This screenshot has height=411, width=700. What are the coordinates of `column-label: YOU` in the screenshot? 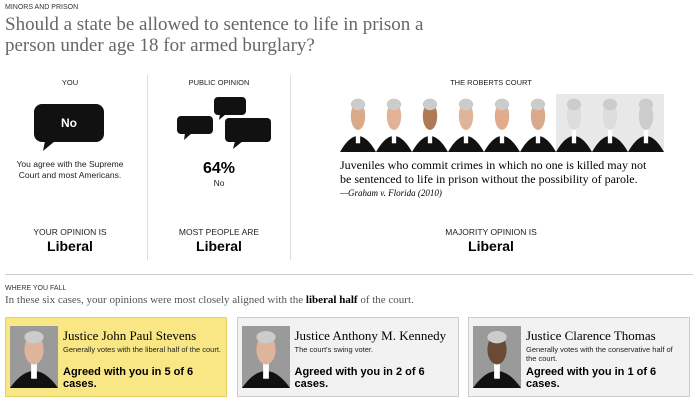 It's located at (70, 82).